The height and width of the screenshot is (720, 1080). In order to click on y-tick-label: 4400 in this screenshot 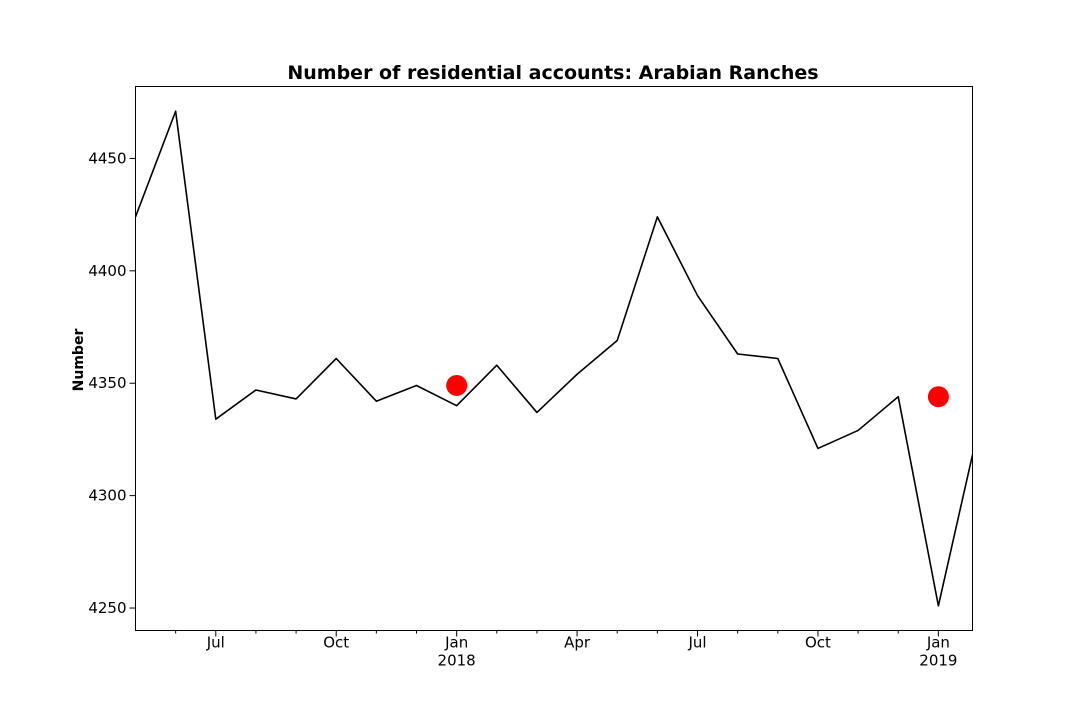, I will do `click(107, 271)`.